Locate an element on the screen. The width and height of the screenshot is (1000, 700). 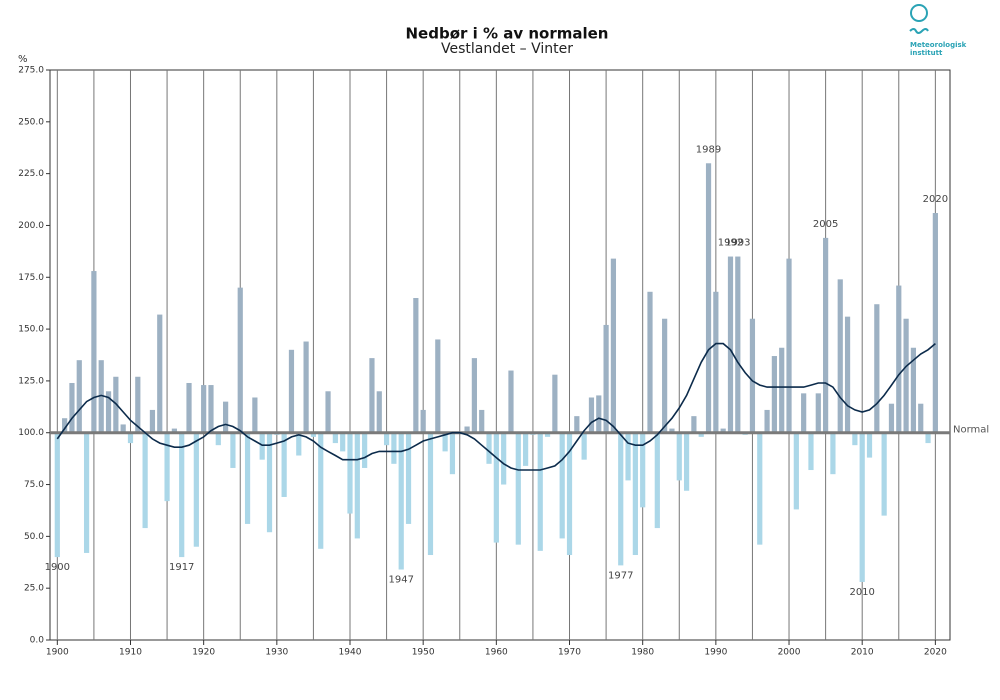
logo-icon is located at coordinates (919, 13).